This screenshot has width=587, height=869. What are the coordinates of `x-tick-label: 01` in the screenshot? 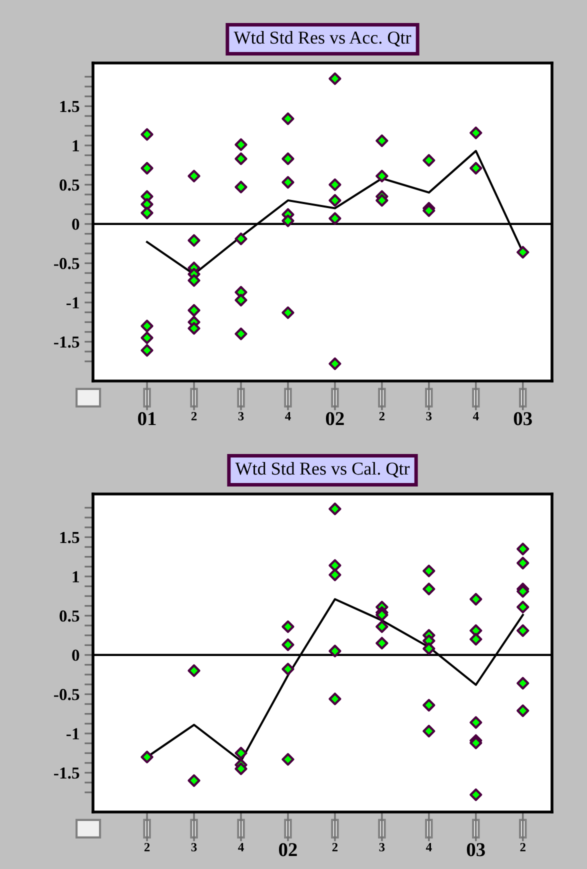 It's located at (147, 419).